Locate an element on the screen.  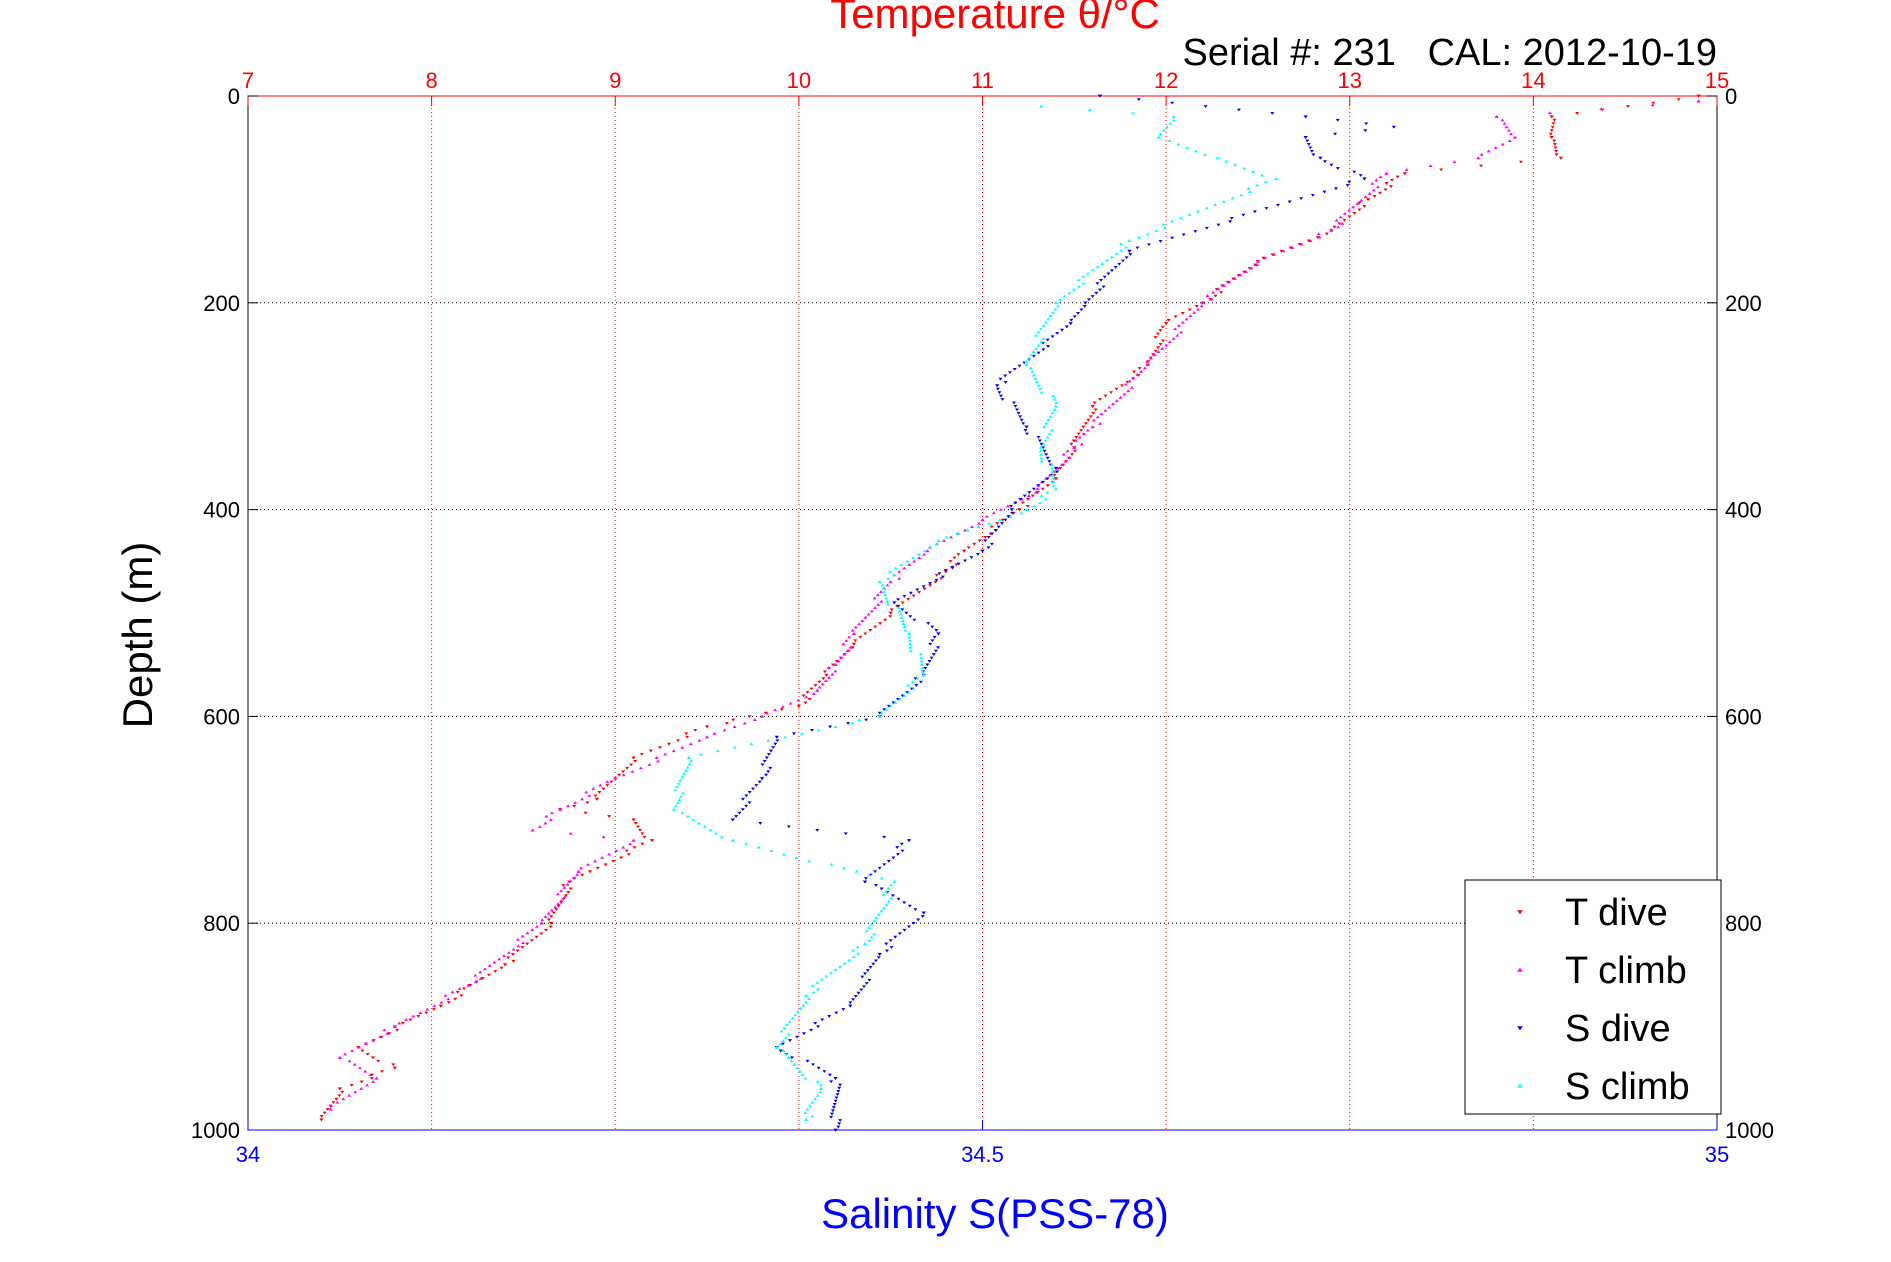
legend-label: T climb is located at coordinates (1626, 971).